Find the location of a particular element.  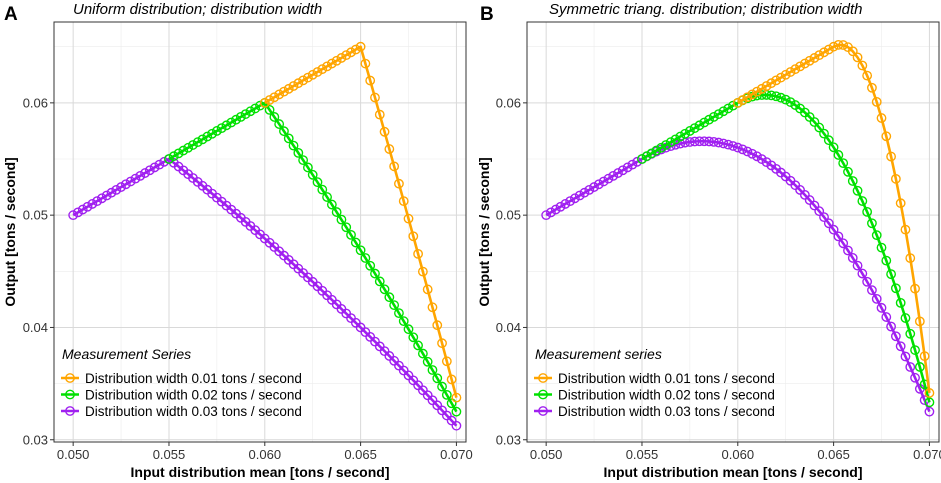

panel-a-x-ticks: 0.050 0.055 0.060 0.065 0.070 is located at coordinates (265, 452).